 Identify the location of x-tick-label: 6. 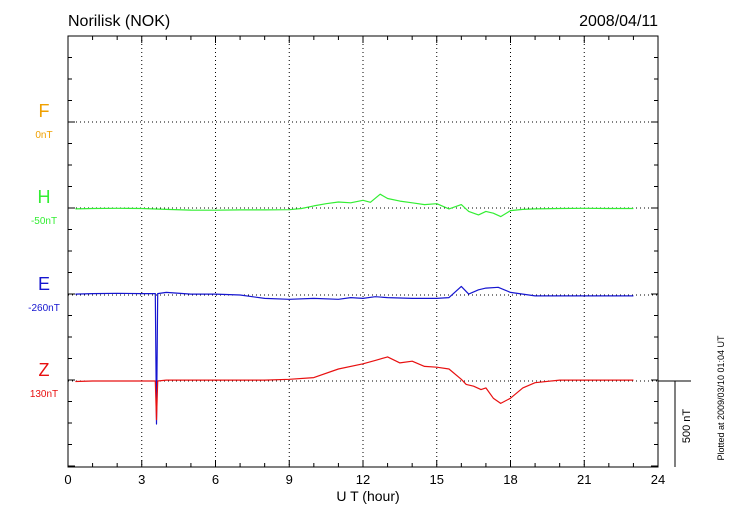
(215, 479).